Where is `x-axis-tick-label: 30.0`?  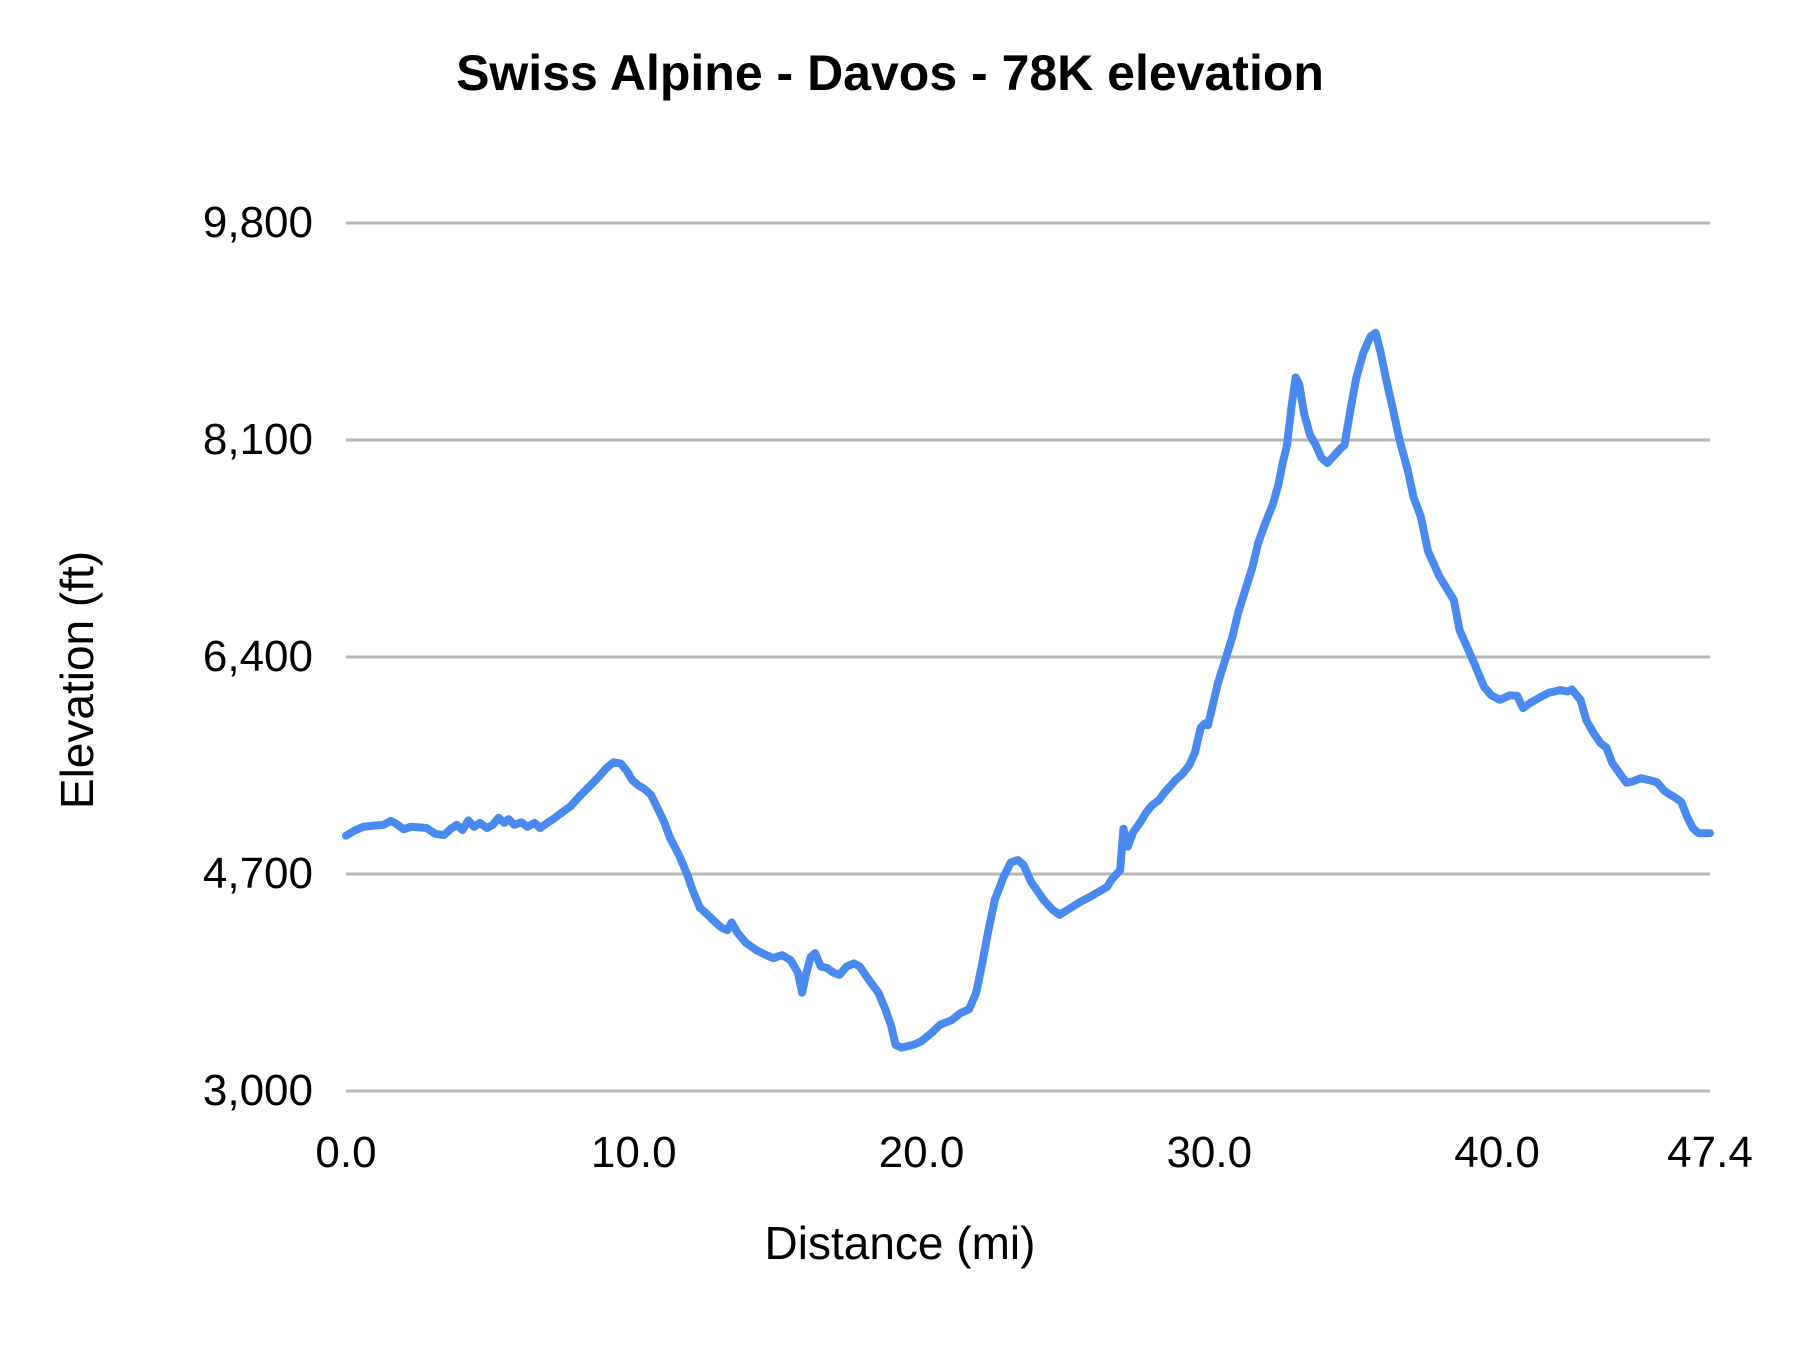
x-axis-tick-label: 30.0 is located at coordinates (1209, 1152).